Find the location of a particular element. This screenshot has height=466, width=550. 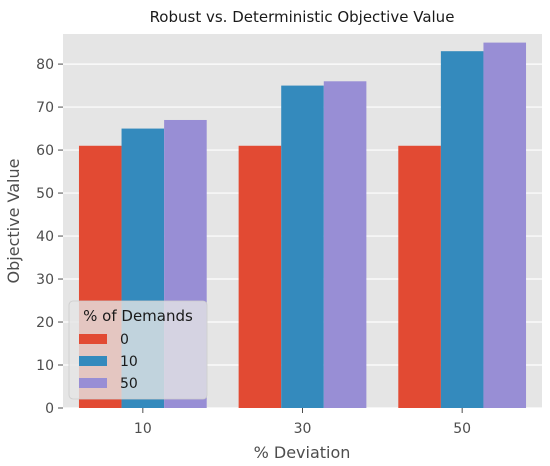

y-tick-label: 30 is located at coordinates (45, 280).